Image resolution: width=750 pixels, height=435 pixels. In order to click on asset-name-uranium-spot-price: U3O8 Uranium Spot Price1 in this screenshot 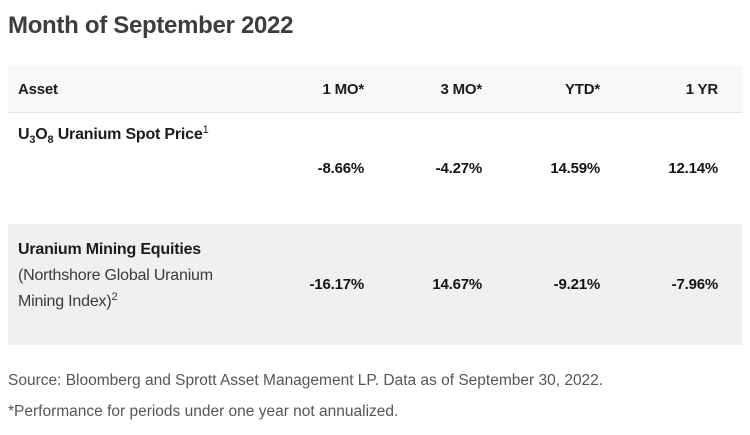, I will do `click(127, 168)`.